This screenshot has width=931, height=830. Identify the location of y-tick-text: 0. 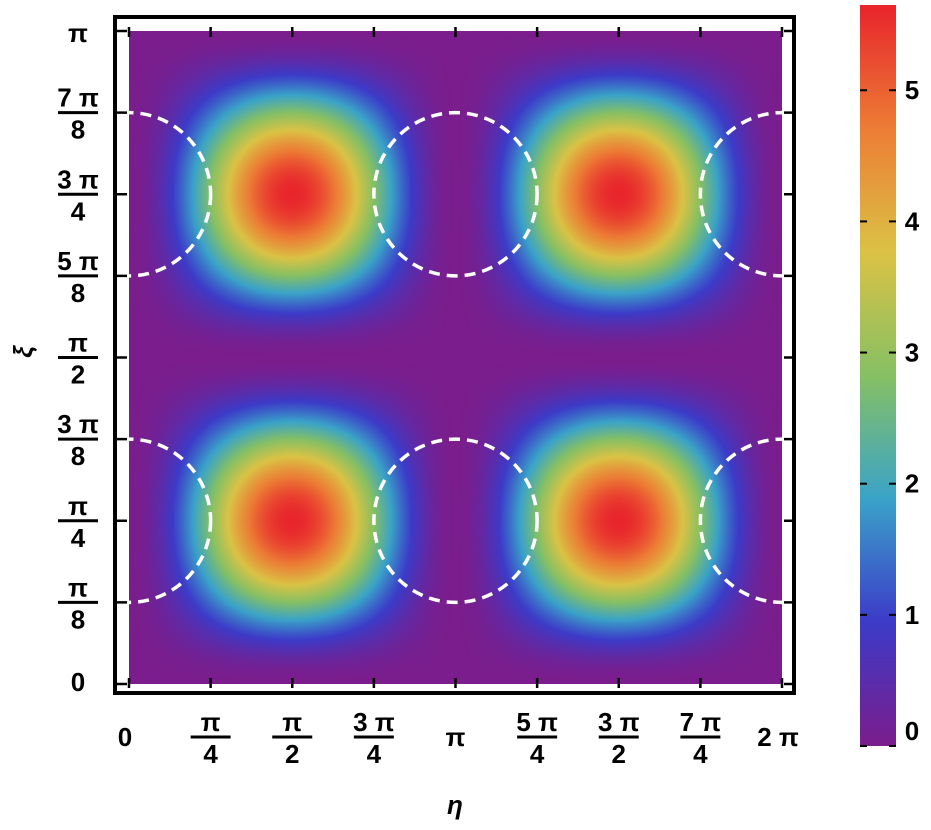
(78, 682).